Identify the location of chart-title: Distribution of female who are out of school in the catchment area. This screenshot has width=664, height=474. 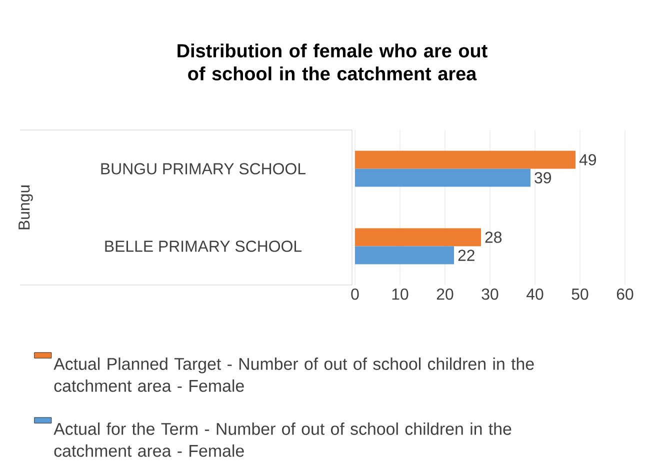
(333, 62).